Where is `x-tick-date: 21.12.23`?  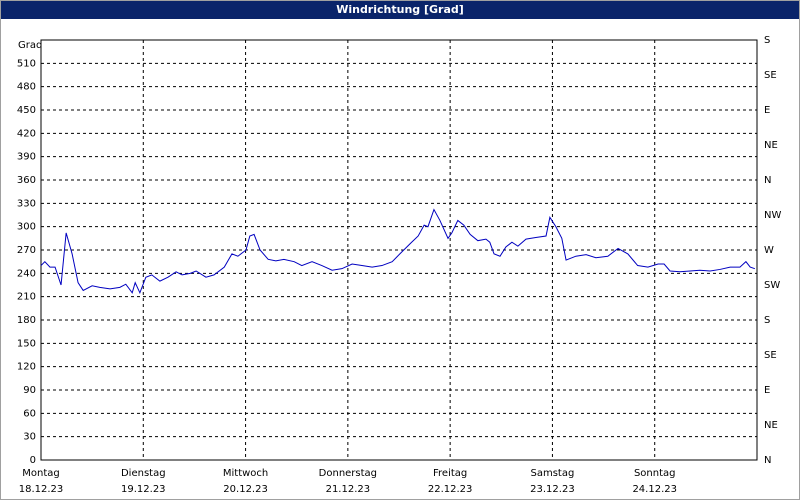 x-tick-date: 21.12.23 is located at coordinates (348, 489).